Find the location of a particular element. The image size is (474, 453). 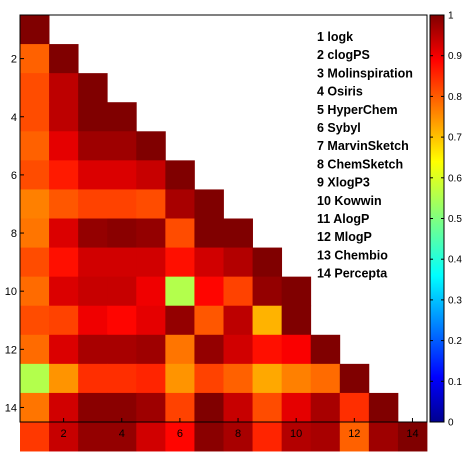

legend-entry-2: 2 clogPS is located at coordinates (343, 55).